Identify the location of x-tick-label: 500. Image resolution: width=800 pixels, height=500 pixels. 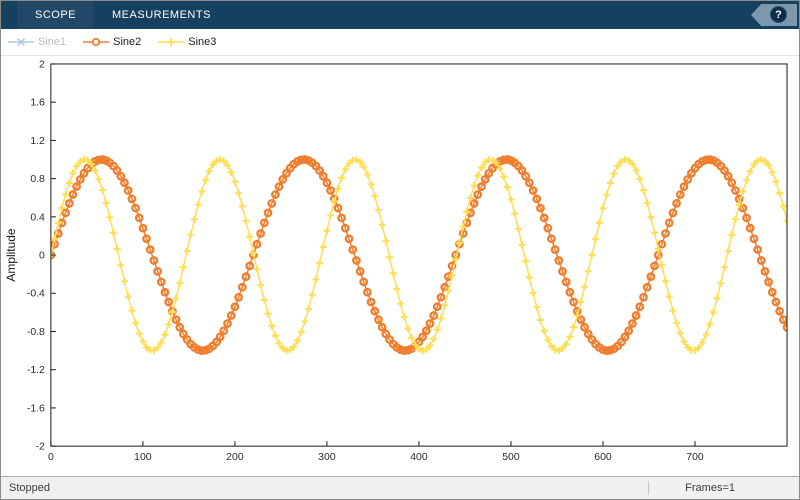
(511, 457).